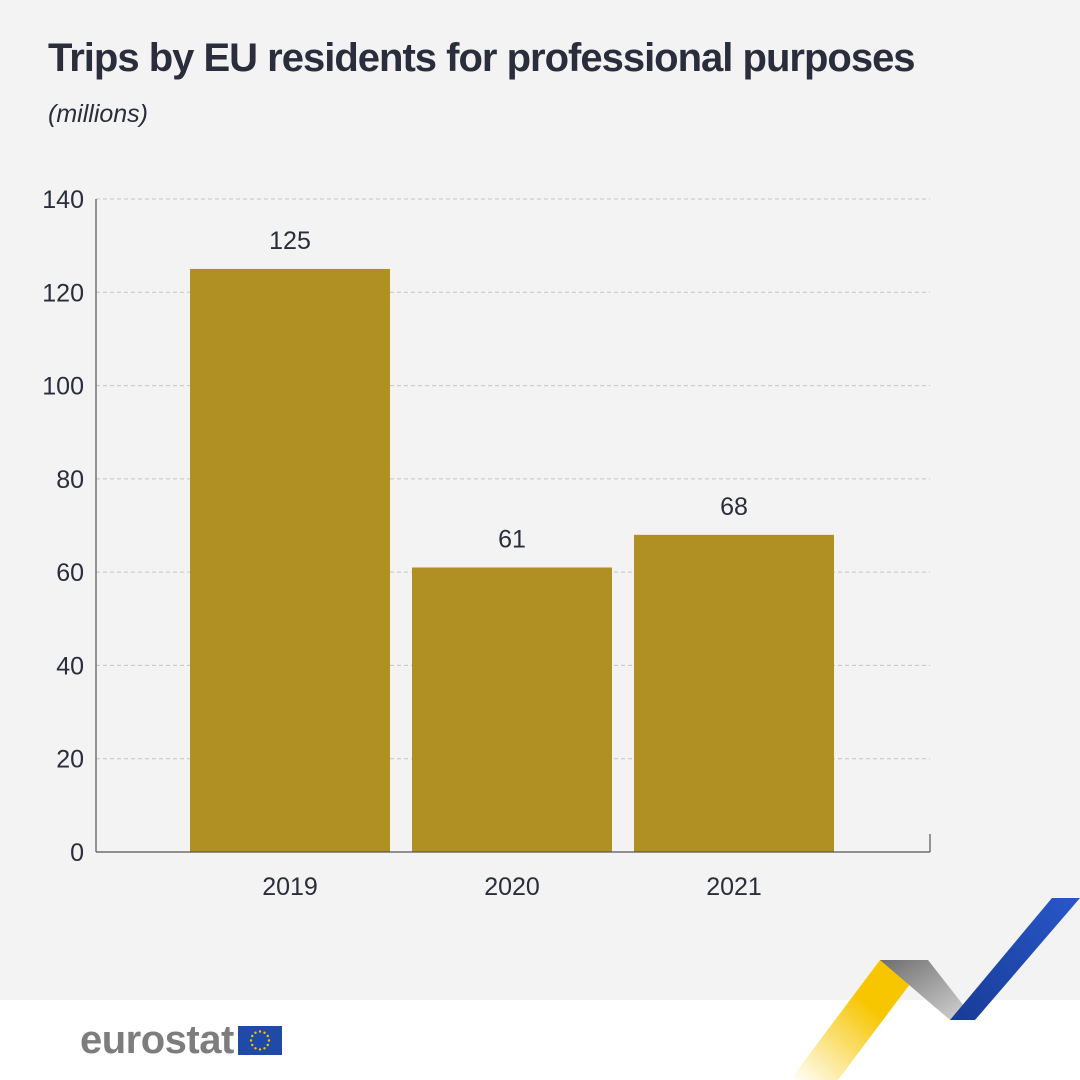 Image resolution: width=1080 pixels, height=1080 pixels. Describe the element at coordinates (63, 293) in the screenshot. I see `y-tick-label: 120` at that location.